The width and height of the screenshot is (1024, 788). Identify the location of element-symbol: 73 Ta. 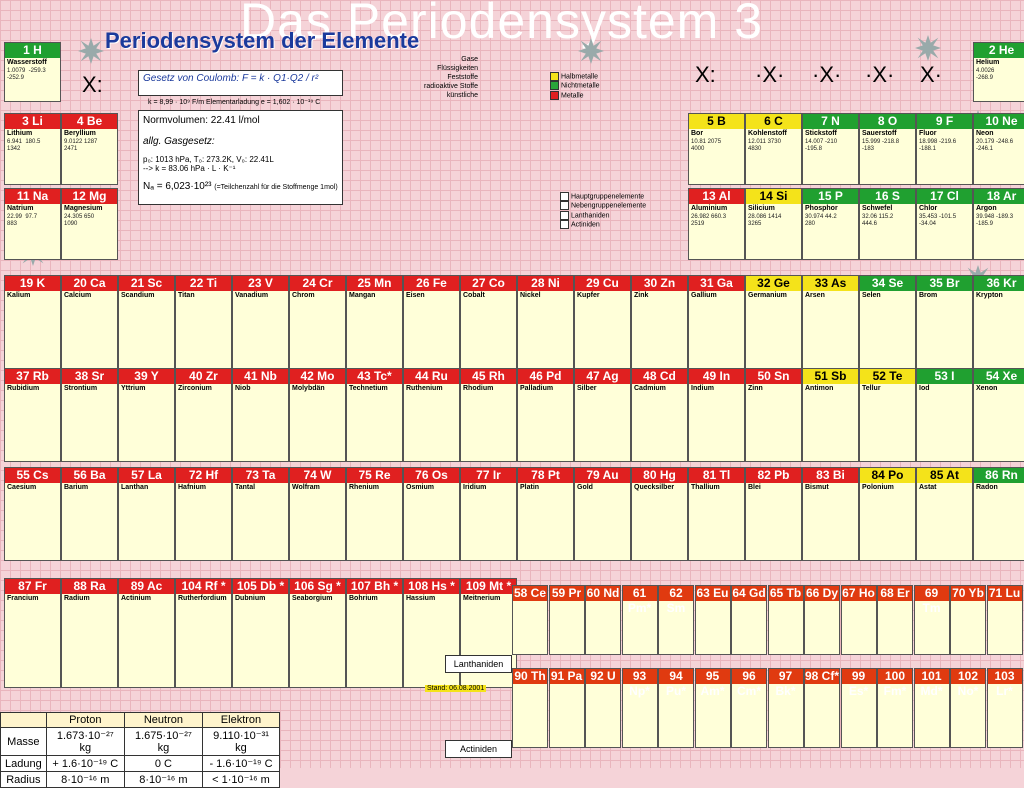
(260, 475).